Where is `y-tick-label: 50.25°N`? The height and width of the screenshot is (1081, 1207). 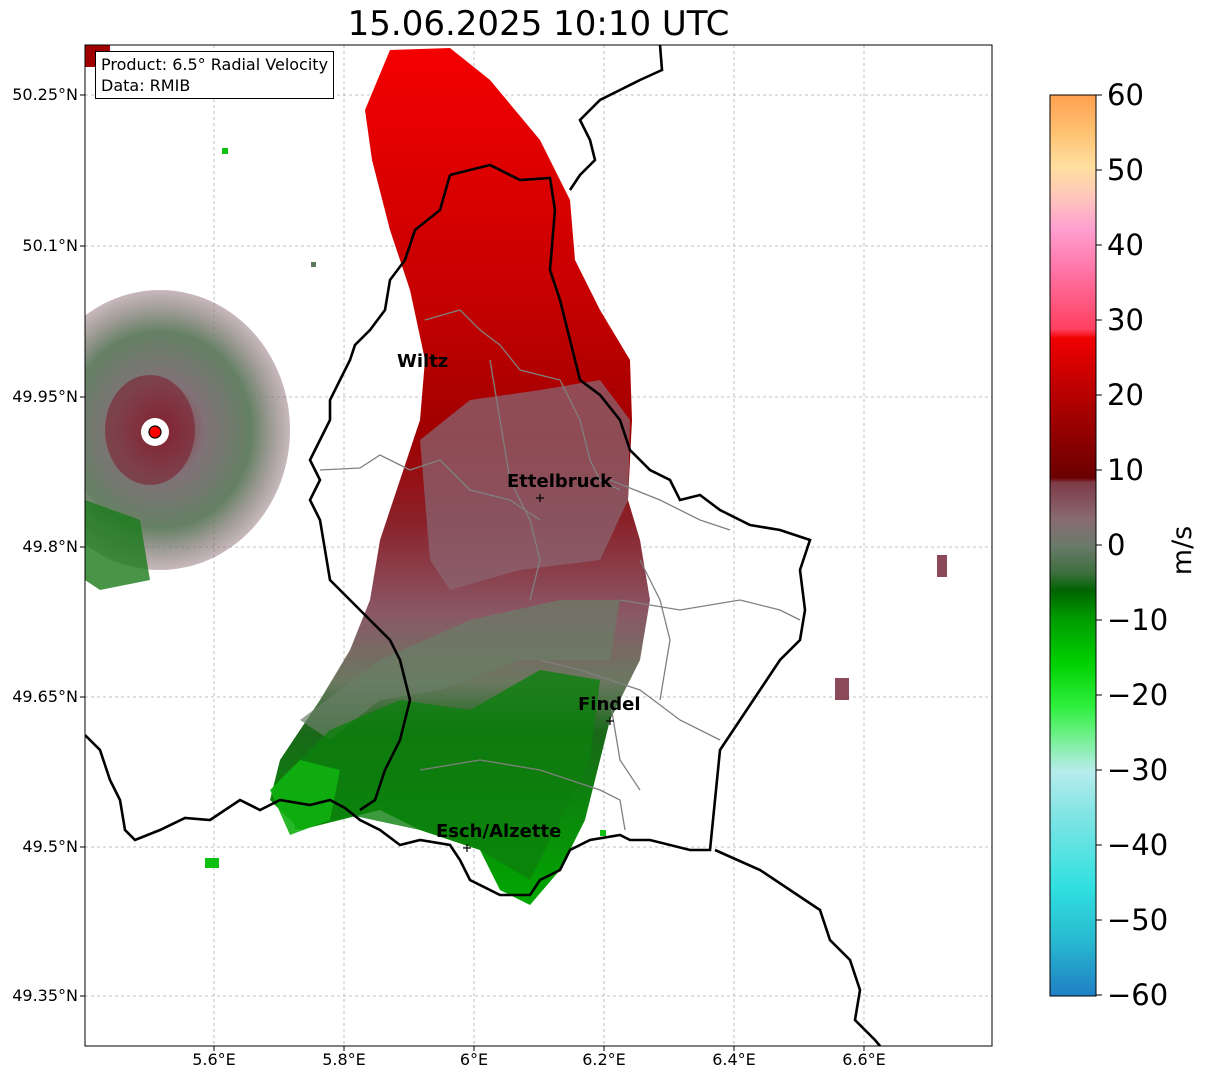
y-tick-label: 50.25°N is located at coordinates (45, 94).